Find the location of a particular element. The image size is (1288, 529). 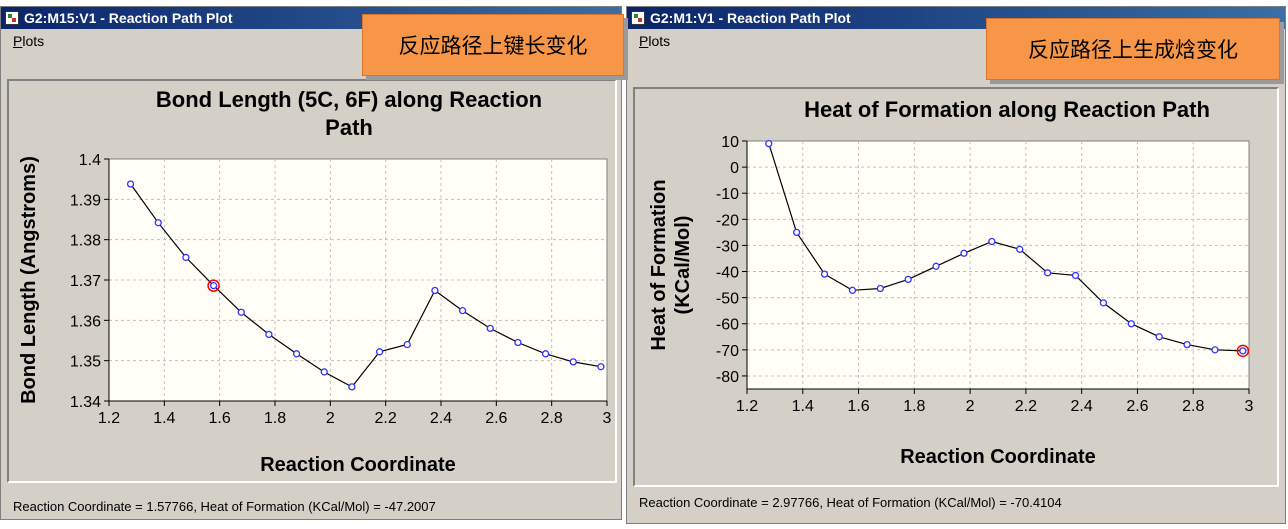

y-tick-label: 10 is located at coordinates (730, 142).